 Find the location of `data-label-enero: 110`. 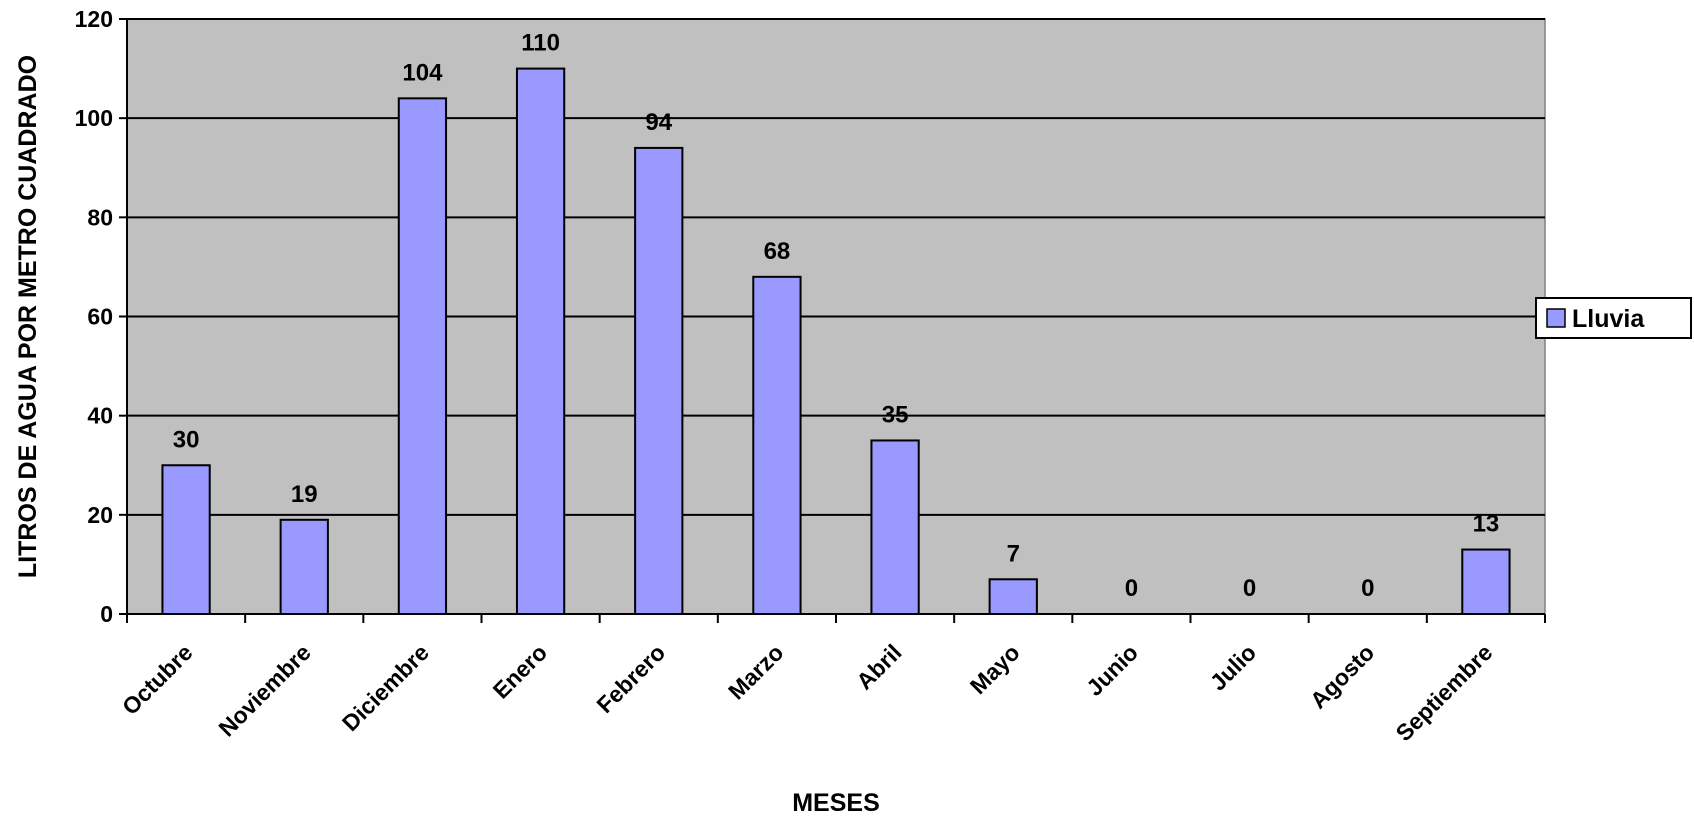

data-label-enero: 110 is located at coordinates (540, 43).